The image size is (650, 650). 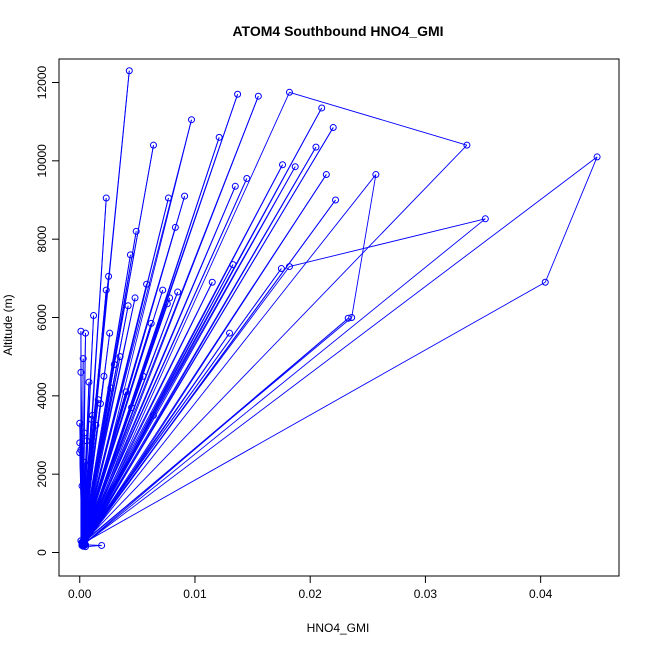 What do you see at coordinates (42, 82) in the screenshot?
I see `y-tick-label: 12000` at bounding box center [42, 82].